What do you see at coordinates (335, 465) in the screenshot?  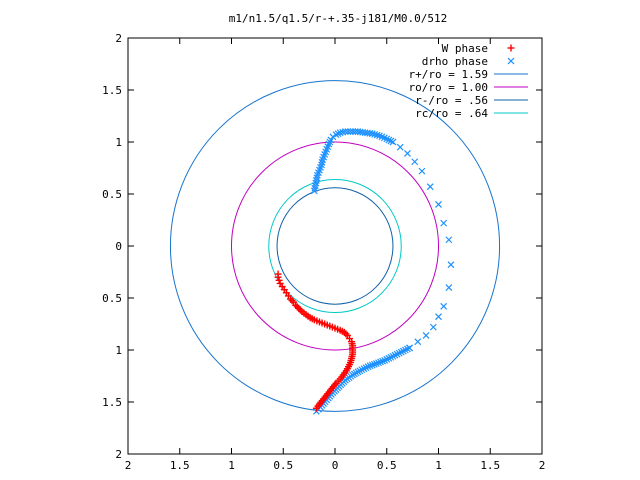 I see `x-tick-label: 0` at bounding box center [335, 465].